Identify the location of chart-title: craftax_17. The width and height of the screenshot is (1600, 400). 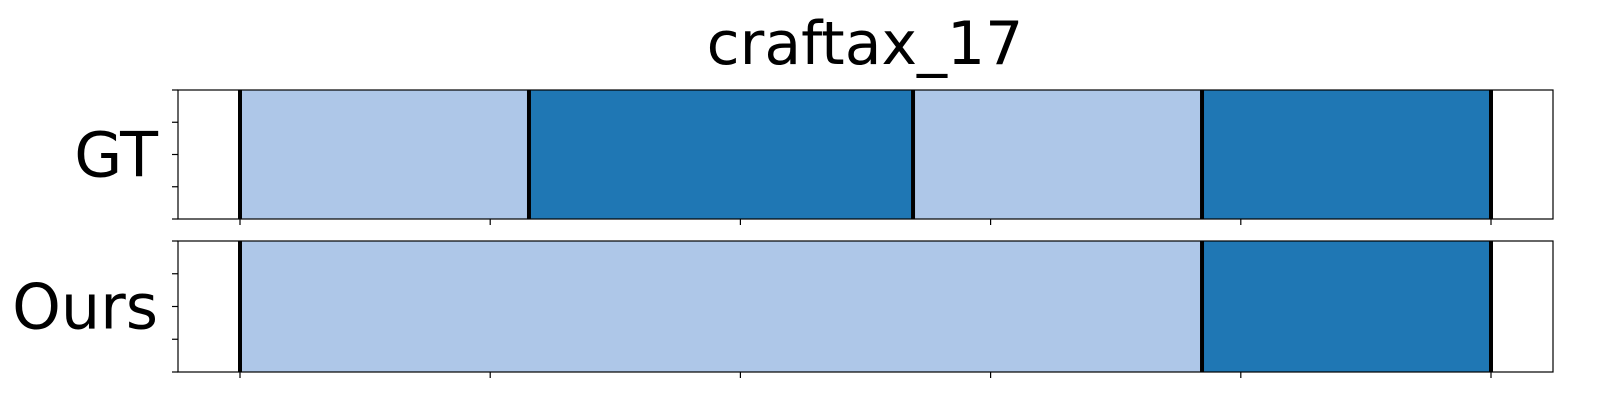
(865, 44).